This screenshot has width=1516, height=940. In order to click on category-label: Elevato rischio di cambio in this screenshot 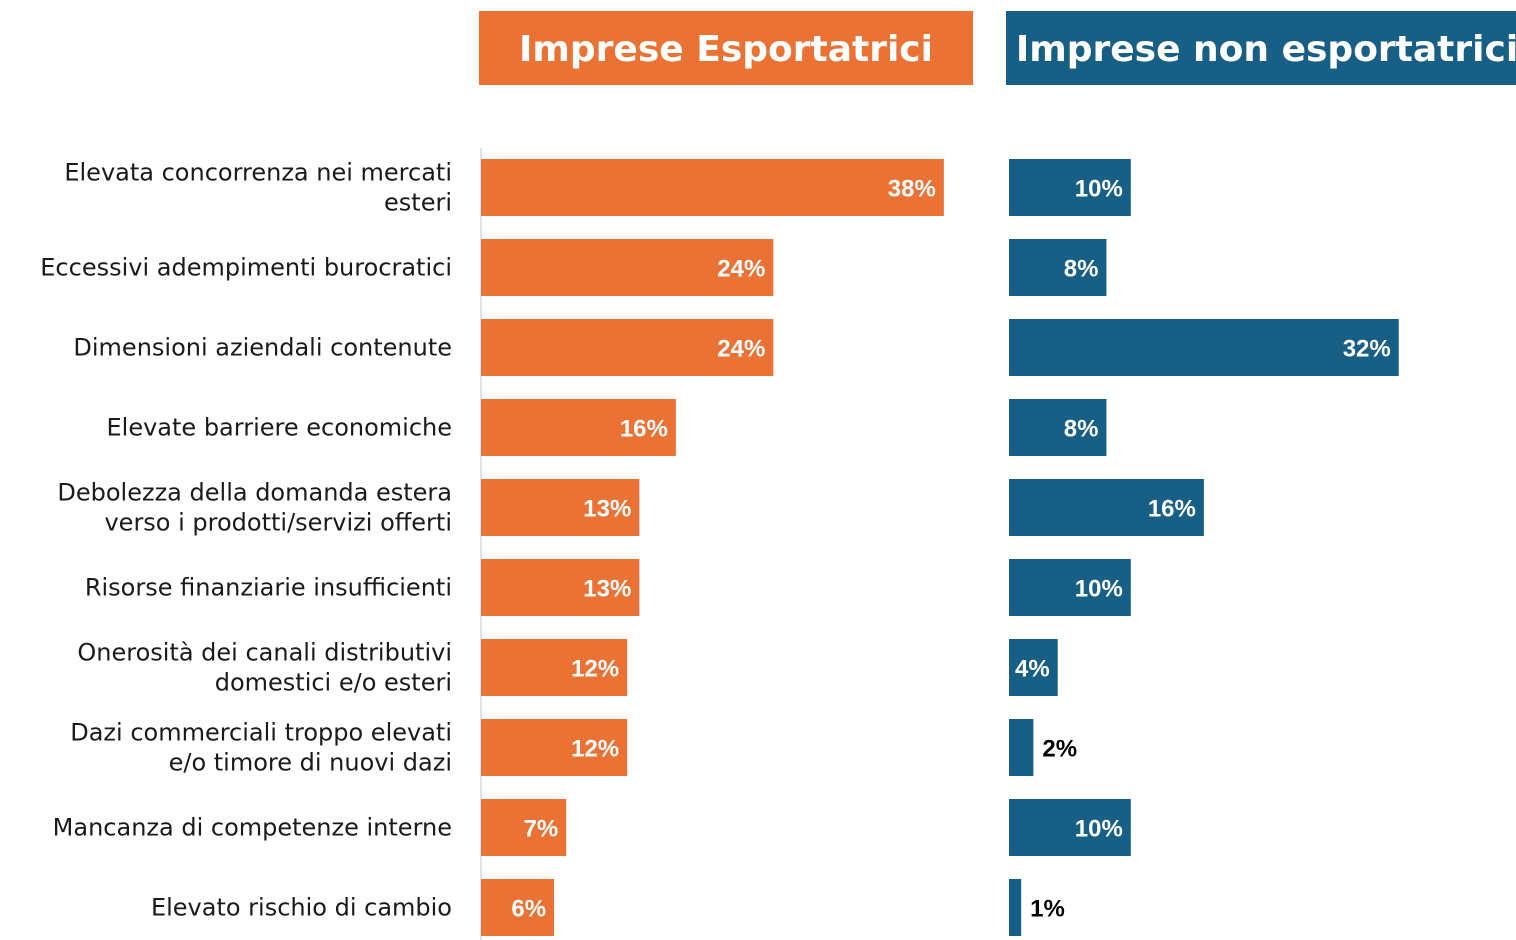, I will do `click(301, 908)`.